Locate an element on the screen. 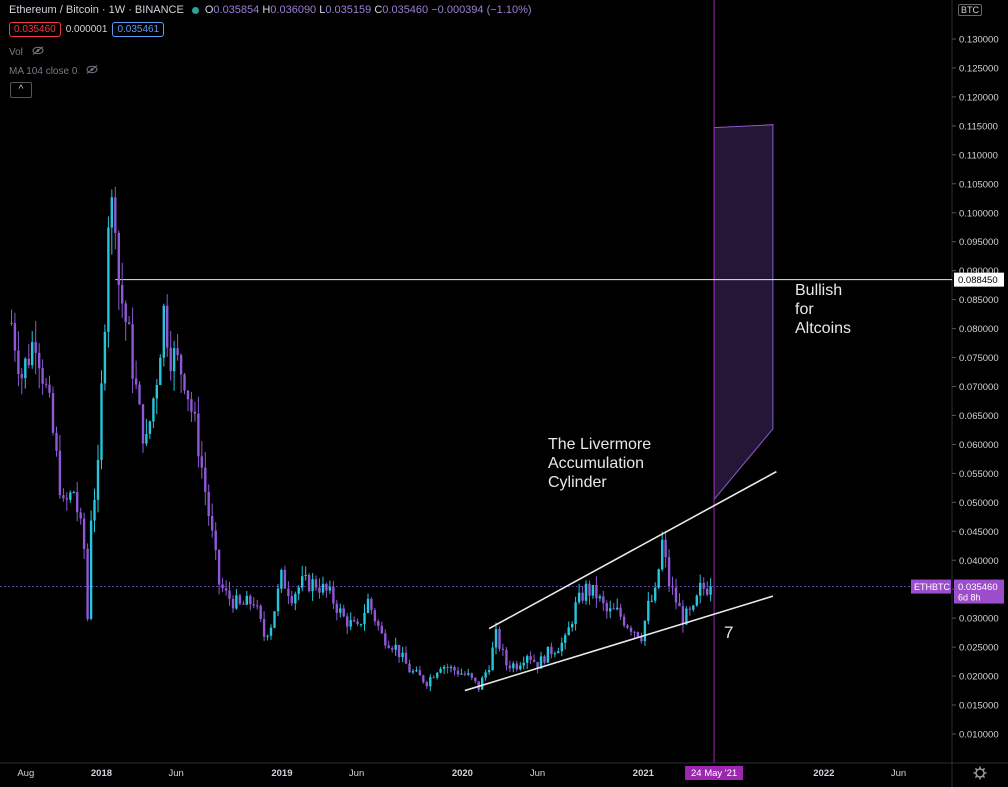 The width and height of the screenshot is (1008, 787). time-tick-label: 2020 is located at coordinates (462, 773).